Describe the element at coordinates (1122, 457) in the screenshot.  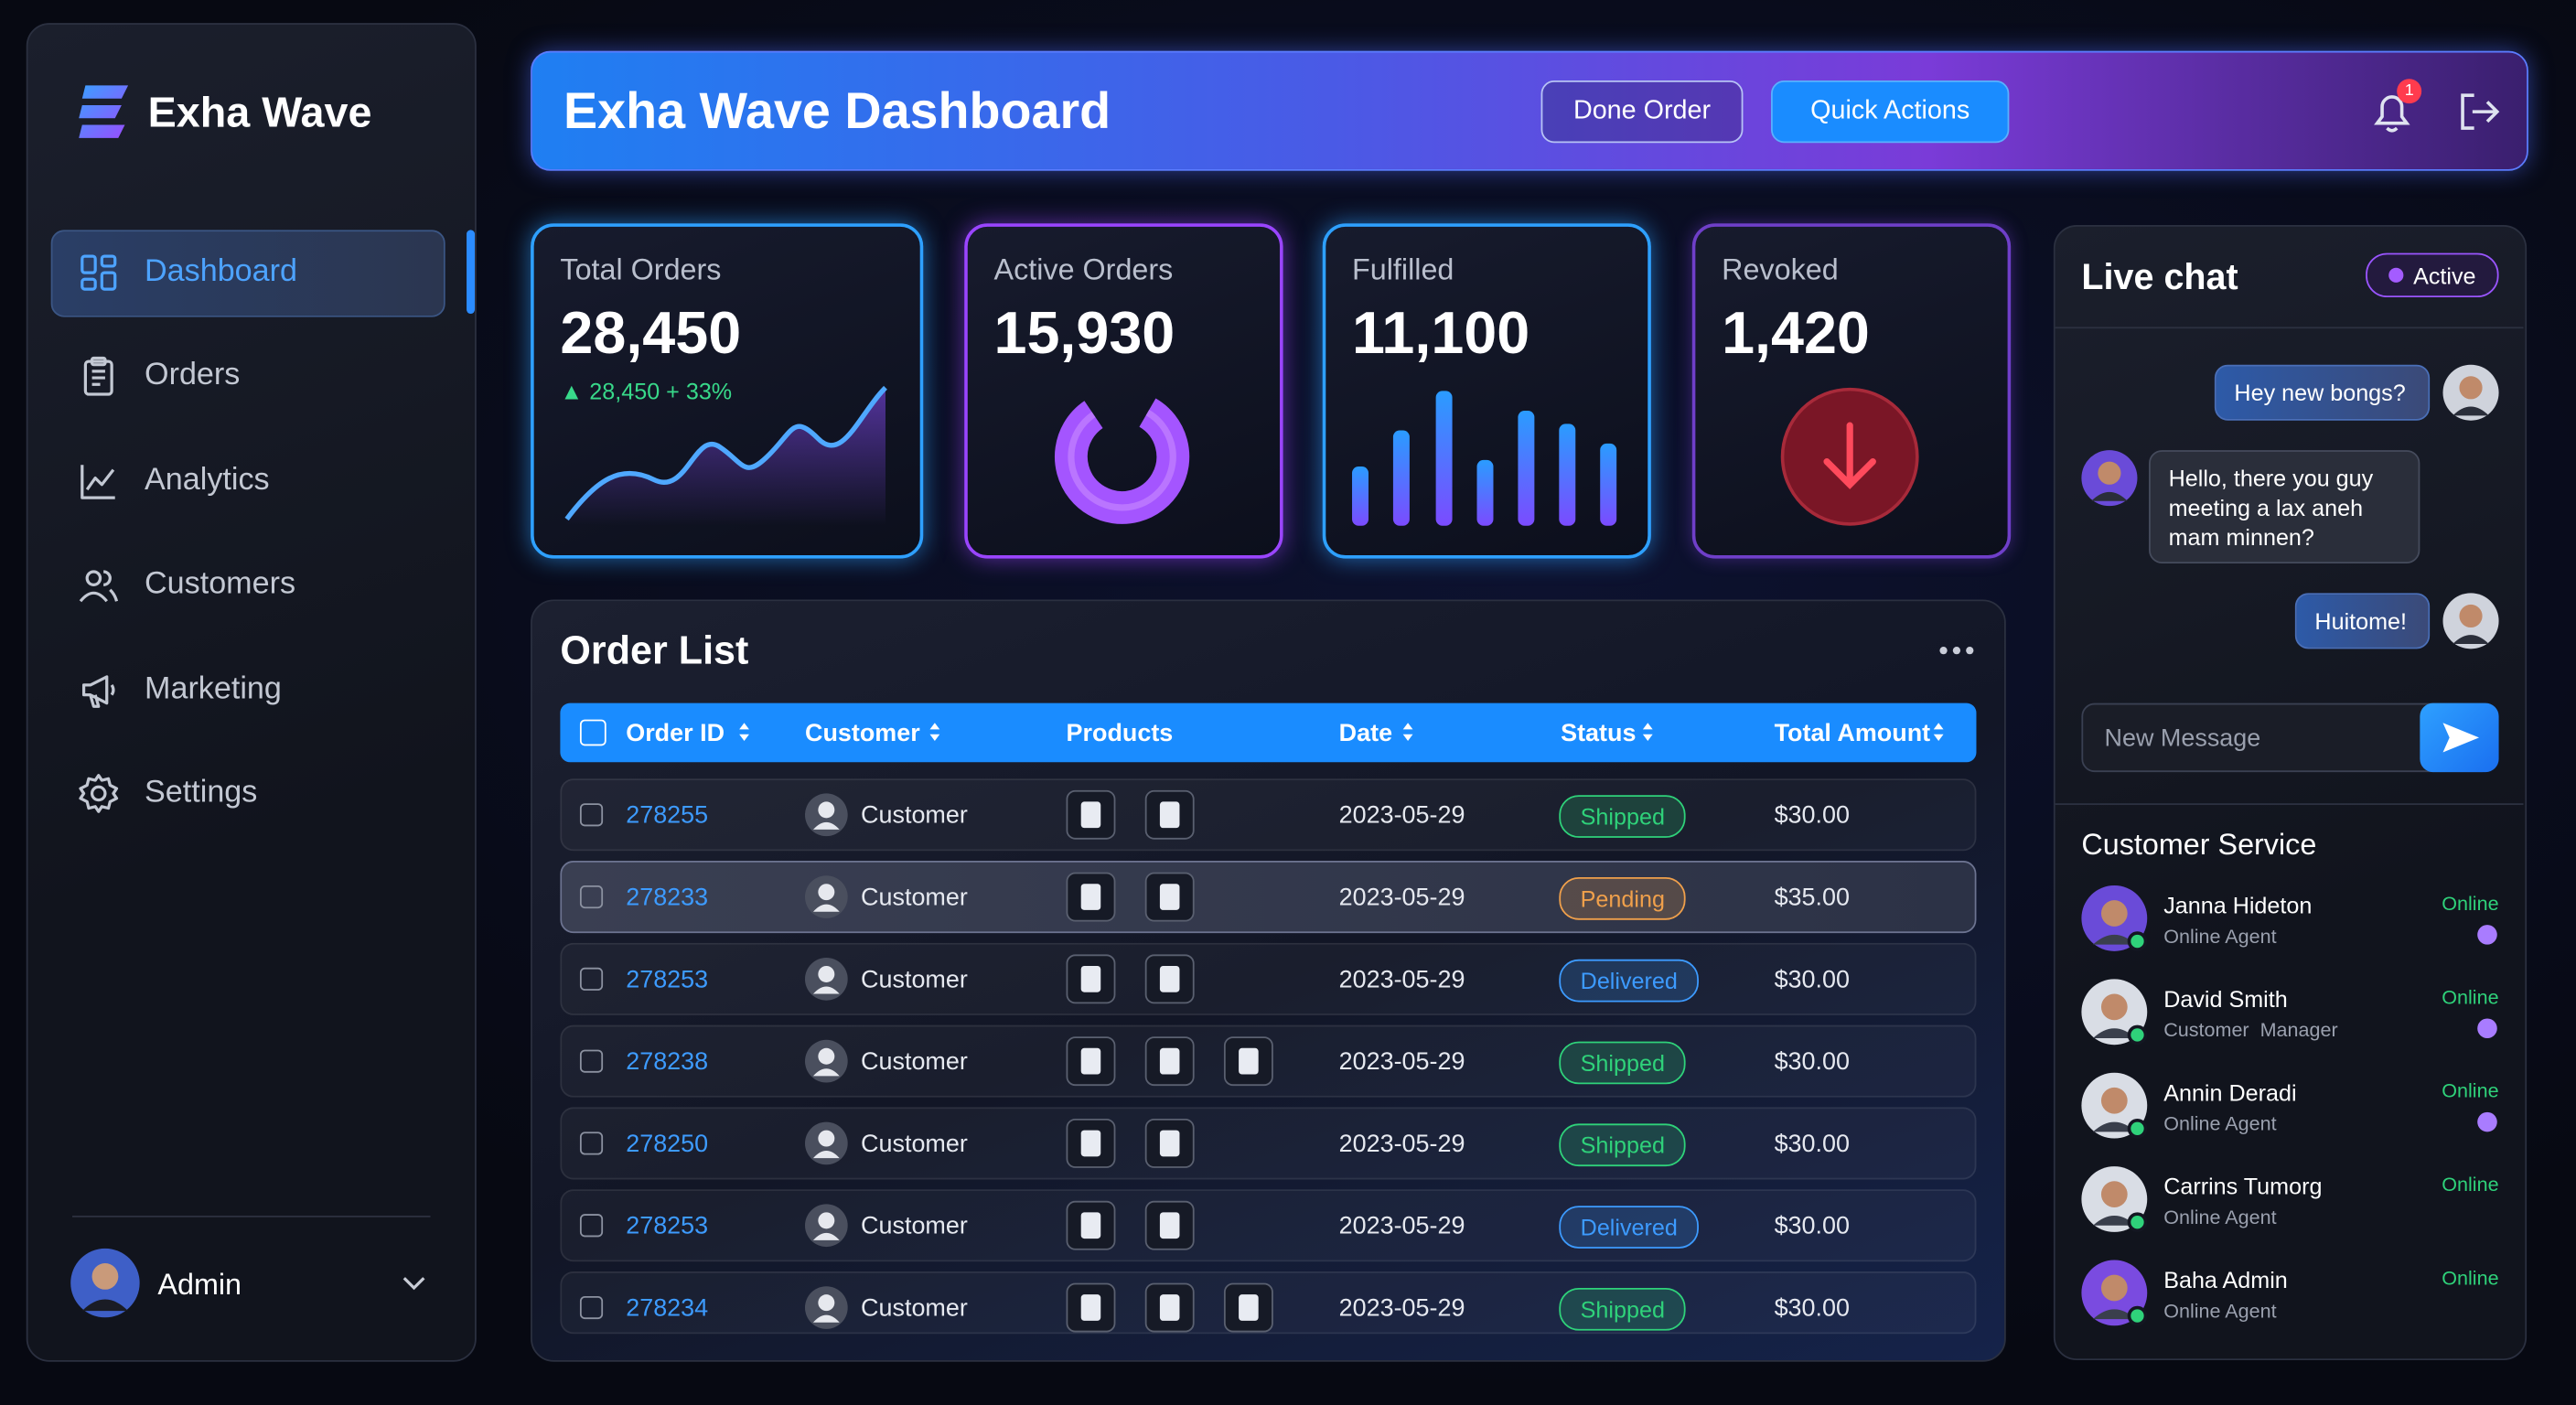
I see `donut-icon` at that location.